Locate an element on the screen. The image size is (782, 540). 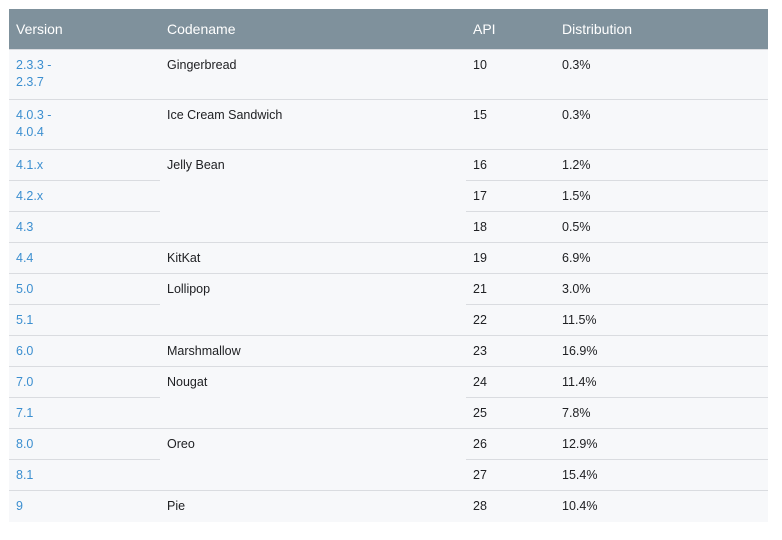
version-label: 4.4 is located at coordinates (25, 258).